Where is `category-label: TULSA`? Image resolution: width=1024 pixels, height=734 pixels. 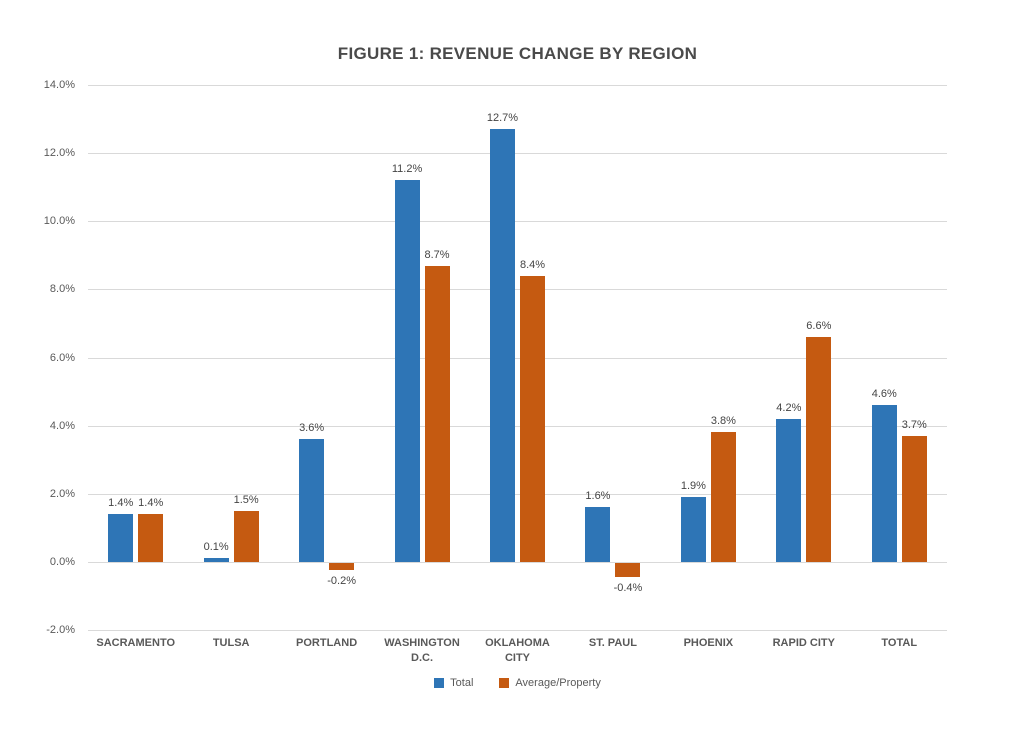
category-label: TULSA is located at coordinates (231, 643).